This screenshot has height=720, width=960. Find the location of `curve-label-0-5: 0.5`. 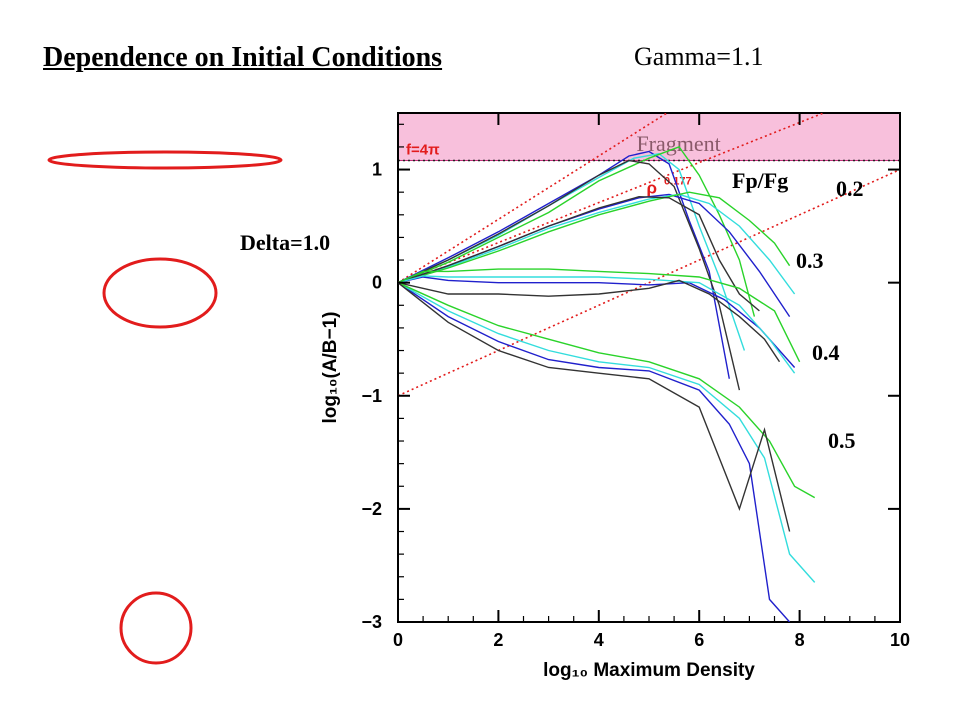

curve-label-0-5: 0.5 is located at coordinates (842, 440).